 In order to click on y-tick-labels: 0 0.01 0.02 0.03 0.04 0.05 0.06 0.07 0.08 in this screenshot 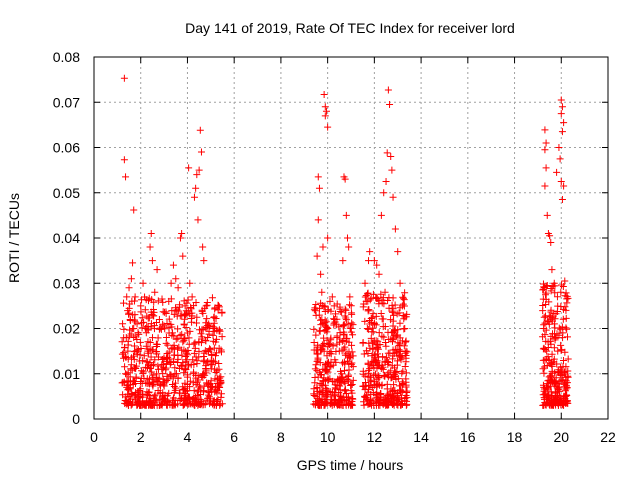, I will do `click(66, 238)`.